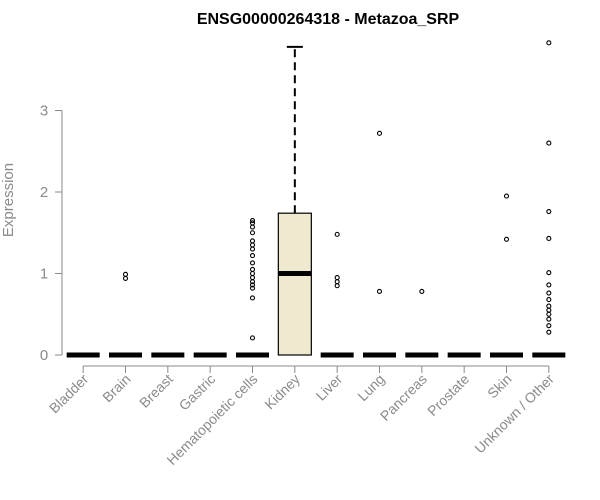 This screenshot has width=600, height=500. What do you see at coordinates (116, 388) in the screenshot?
I see `x-tick-label: Brain` at bounding box center [116, 388].